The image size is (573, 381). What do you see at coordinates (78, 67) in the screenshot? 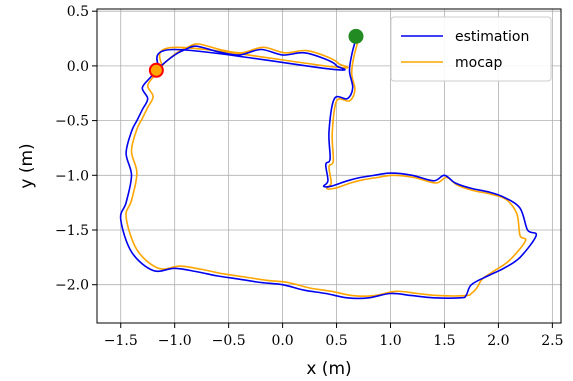
I see `y-tick-label: 0.0` at bounding box center [78, 67].